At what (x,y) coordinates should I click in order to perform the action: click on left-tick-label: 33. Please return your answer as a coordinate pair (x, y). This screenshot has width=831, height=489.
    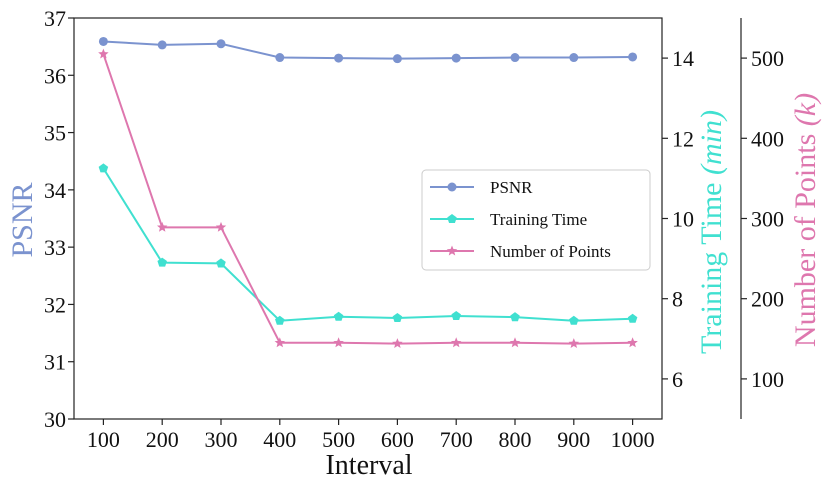
    Looking at the image, I should click on (55, 247).